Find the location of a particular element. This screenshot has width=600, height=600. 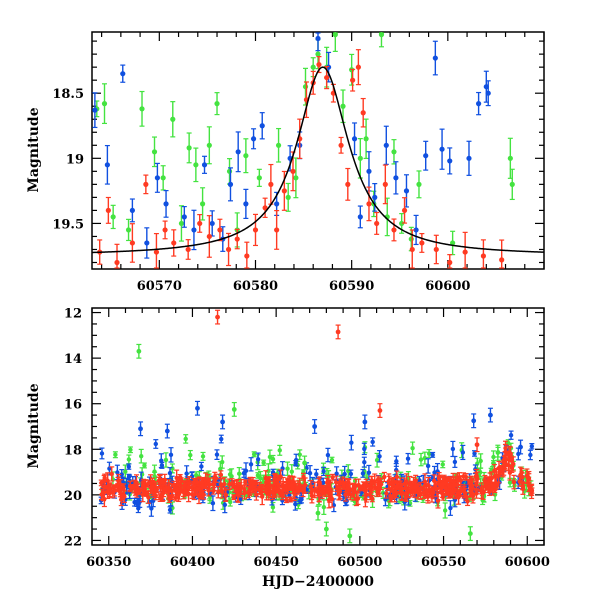

bottom-xtick-label: 60550 is located at coordinates (443, 562).